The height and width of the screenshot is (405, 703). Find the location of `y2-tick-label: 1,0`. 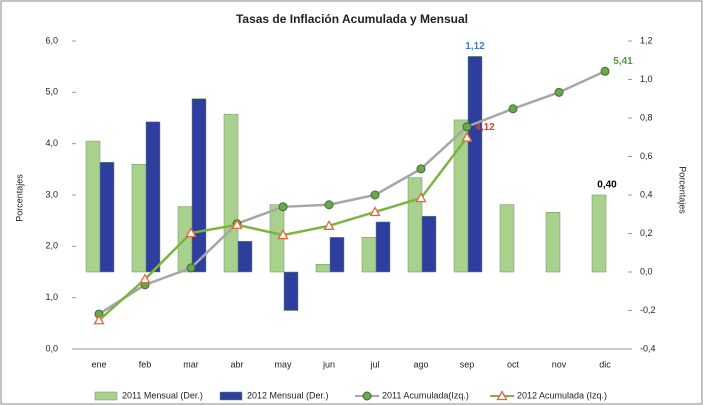

y2-tick-label: 1,0 is located at coordinates (646, 79).